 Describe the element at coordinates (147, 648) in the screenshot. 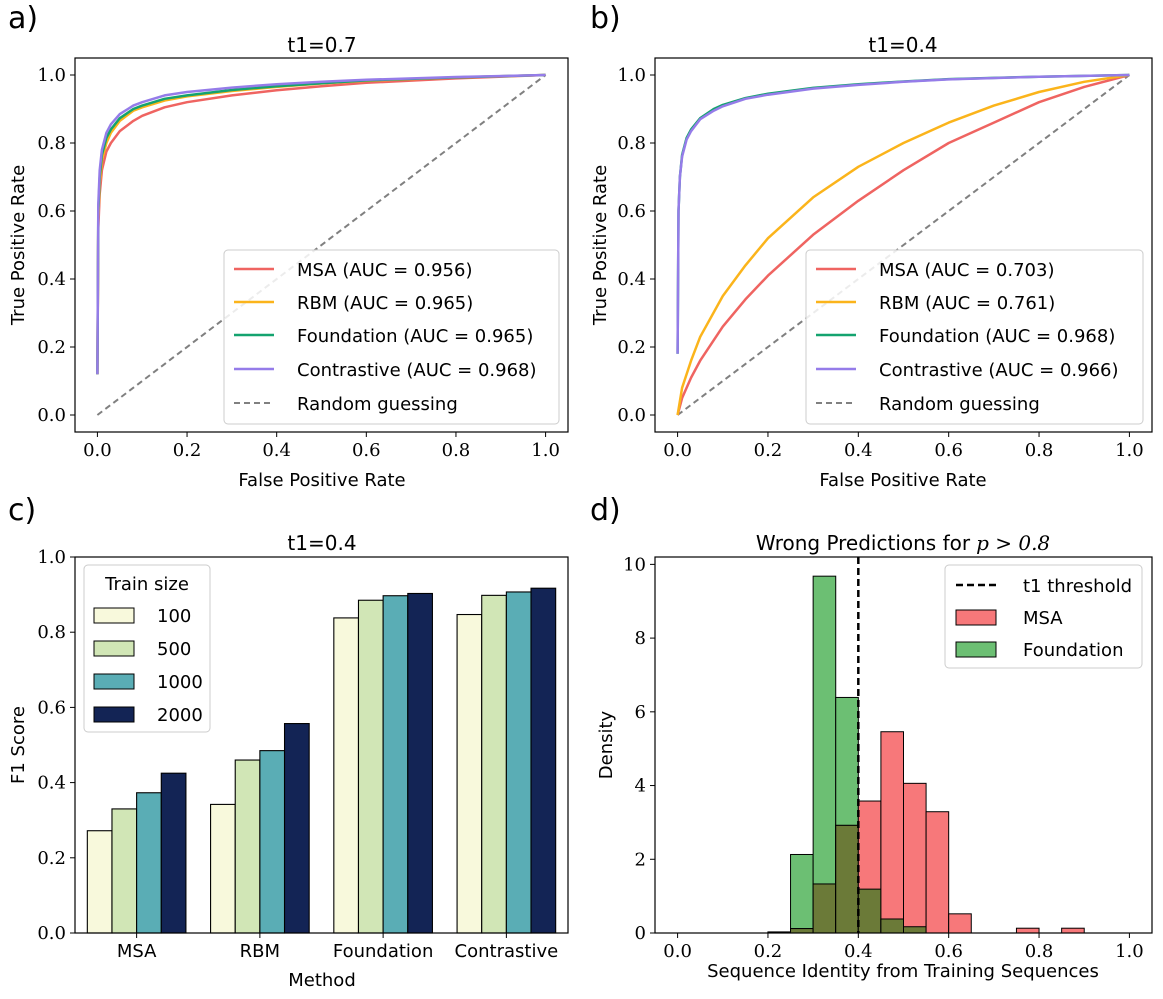

I see `panel-c-legend-box` at that location.